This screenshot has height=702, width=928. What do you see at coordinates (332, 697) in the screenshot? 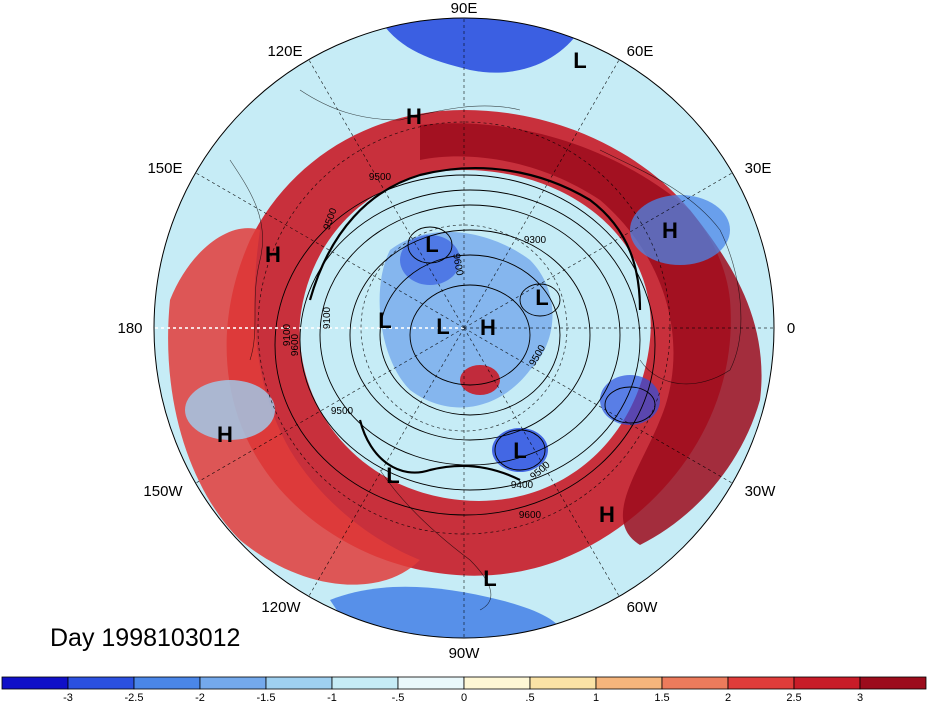
I see `colorbar-tick-label: -1` at bounding box center [332, 697].